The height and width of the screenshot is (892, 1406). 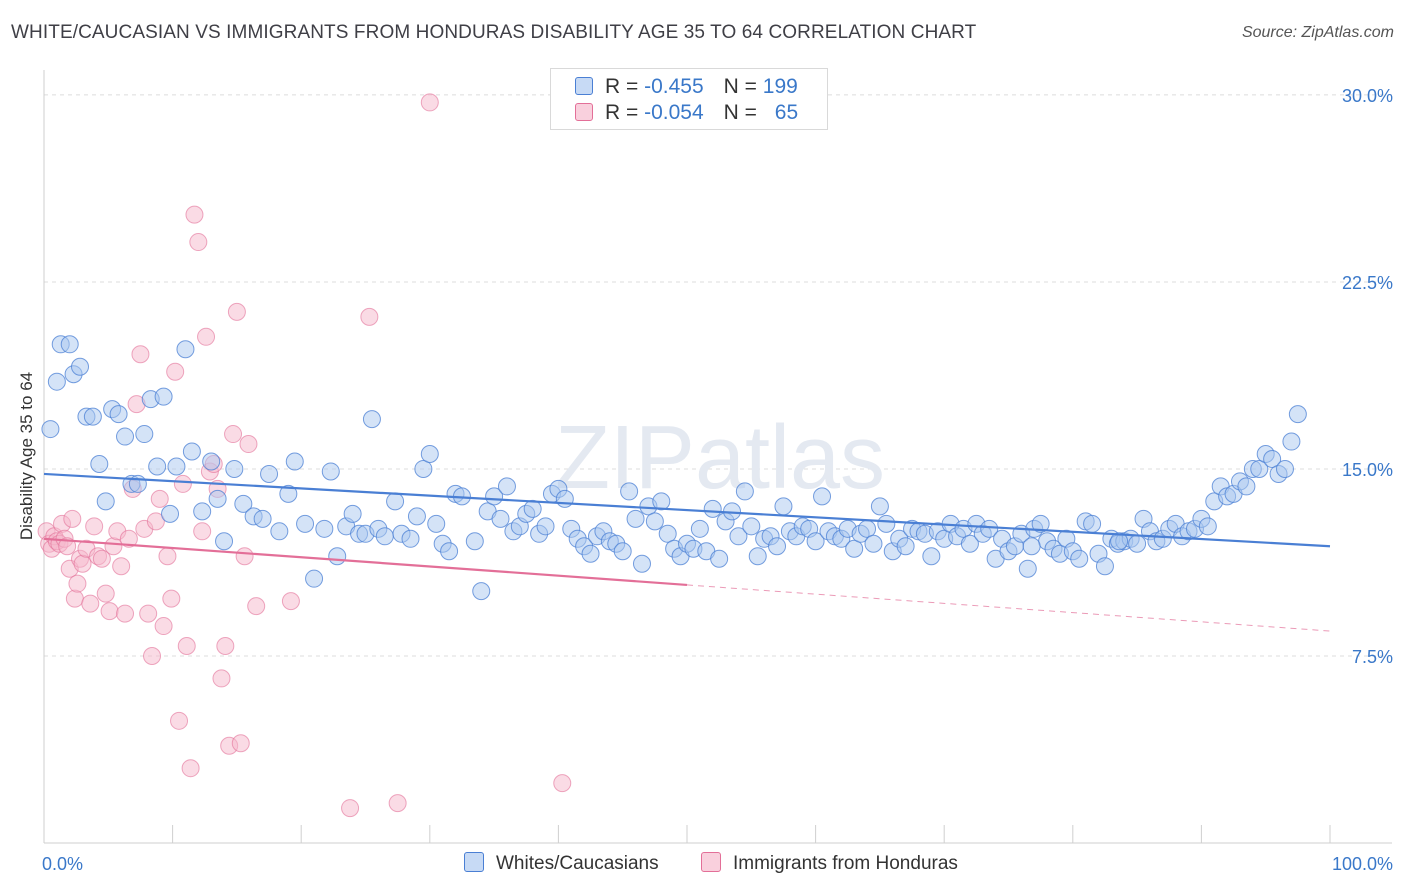 I want to click on legend-row-whites: R = -0.455 N = 199, so click(x=686, y=87).